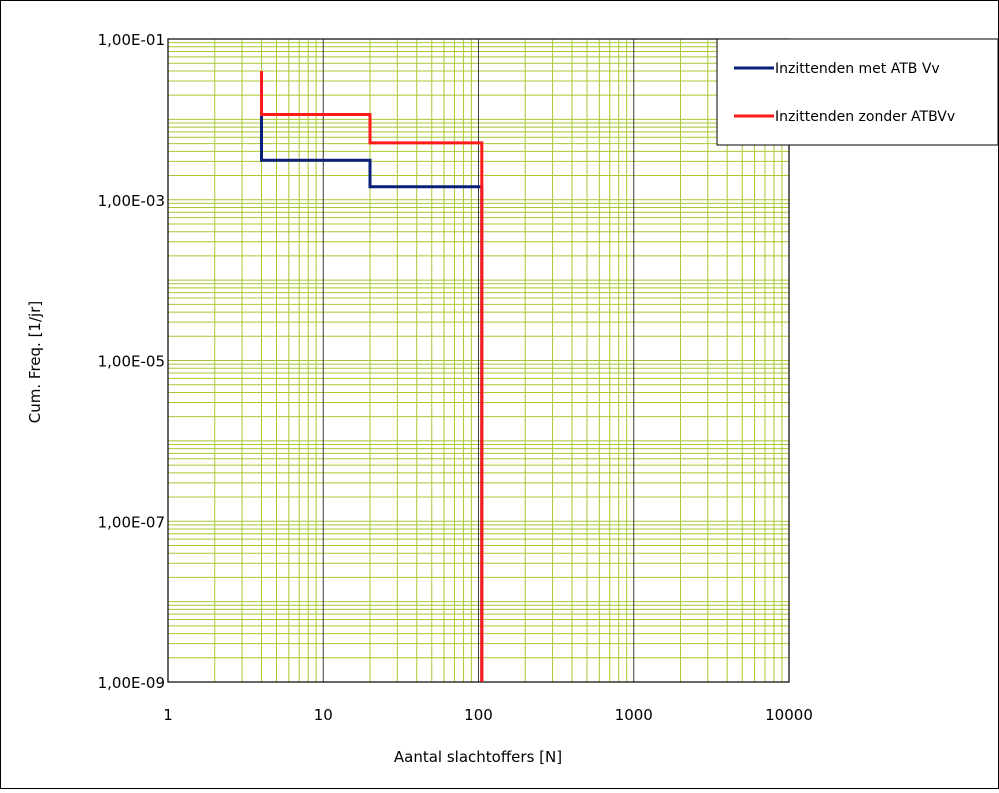  Describe the element at coordinates (634, 715) in the screenshot. I see `x-tick-label: 1000` at that location.